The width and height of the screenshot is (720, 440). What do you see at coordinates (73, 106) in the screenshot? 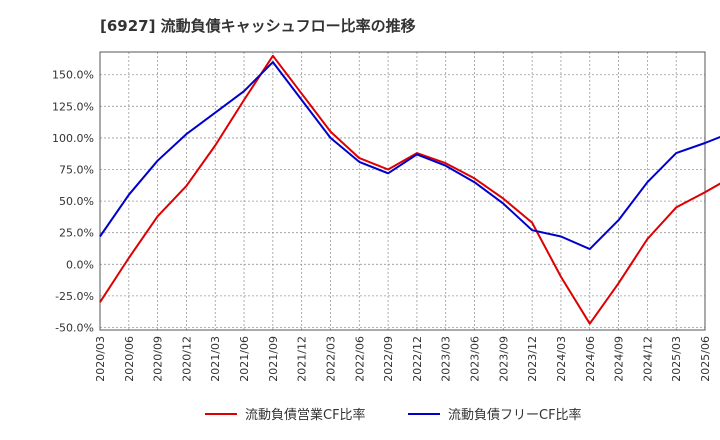
I see `y-tick-label: 125.0%` at bounding box center [73, 106].